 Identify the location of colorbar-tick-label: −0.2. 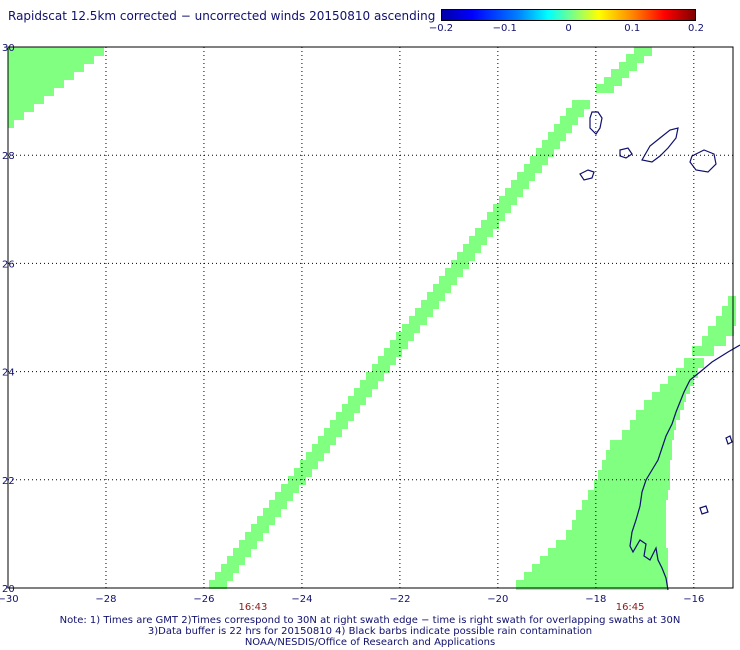
(441, 28).